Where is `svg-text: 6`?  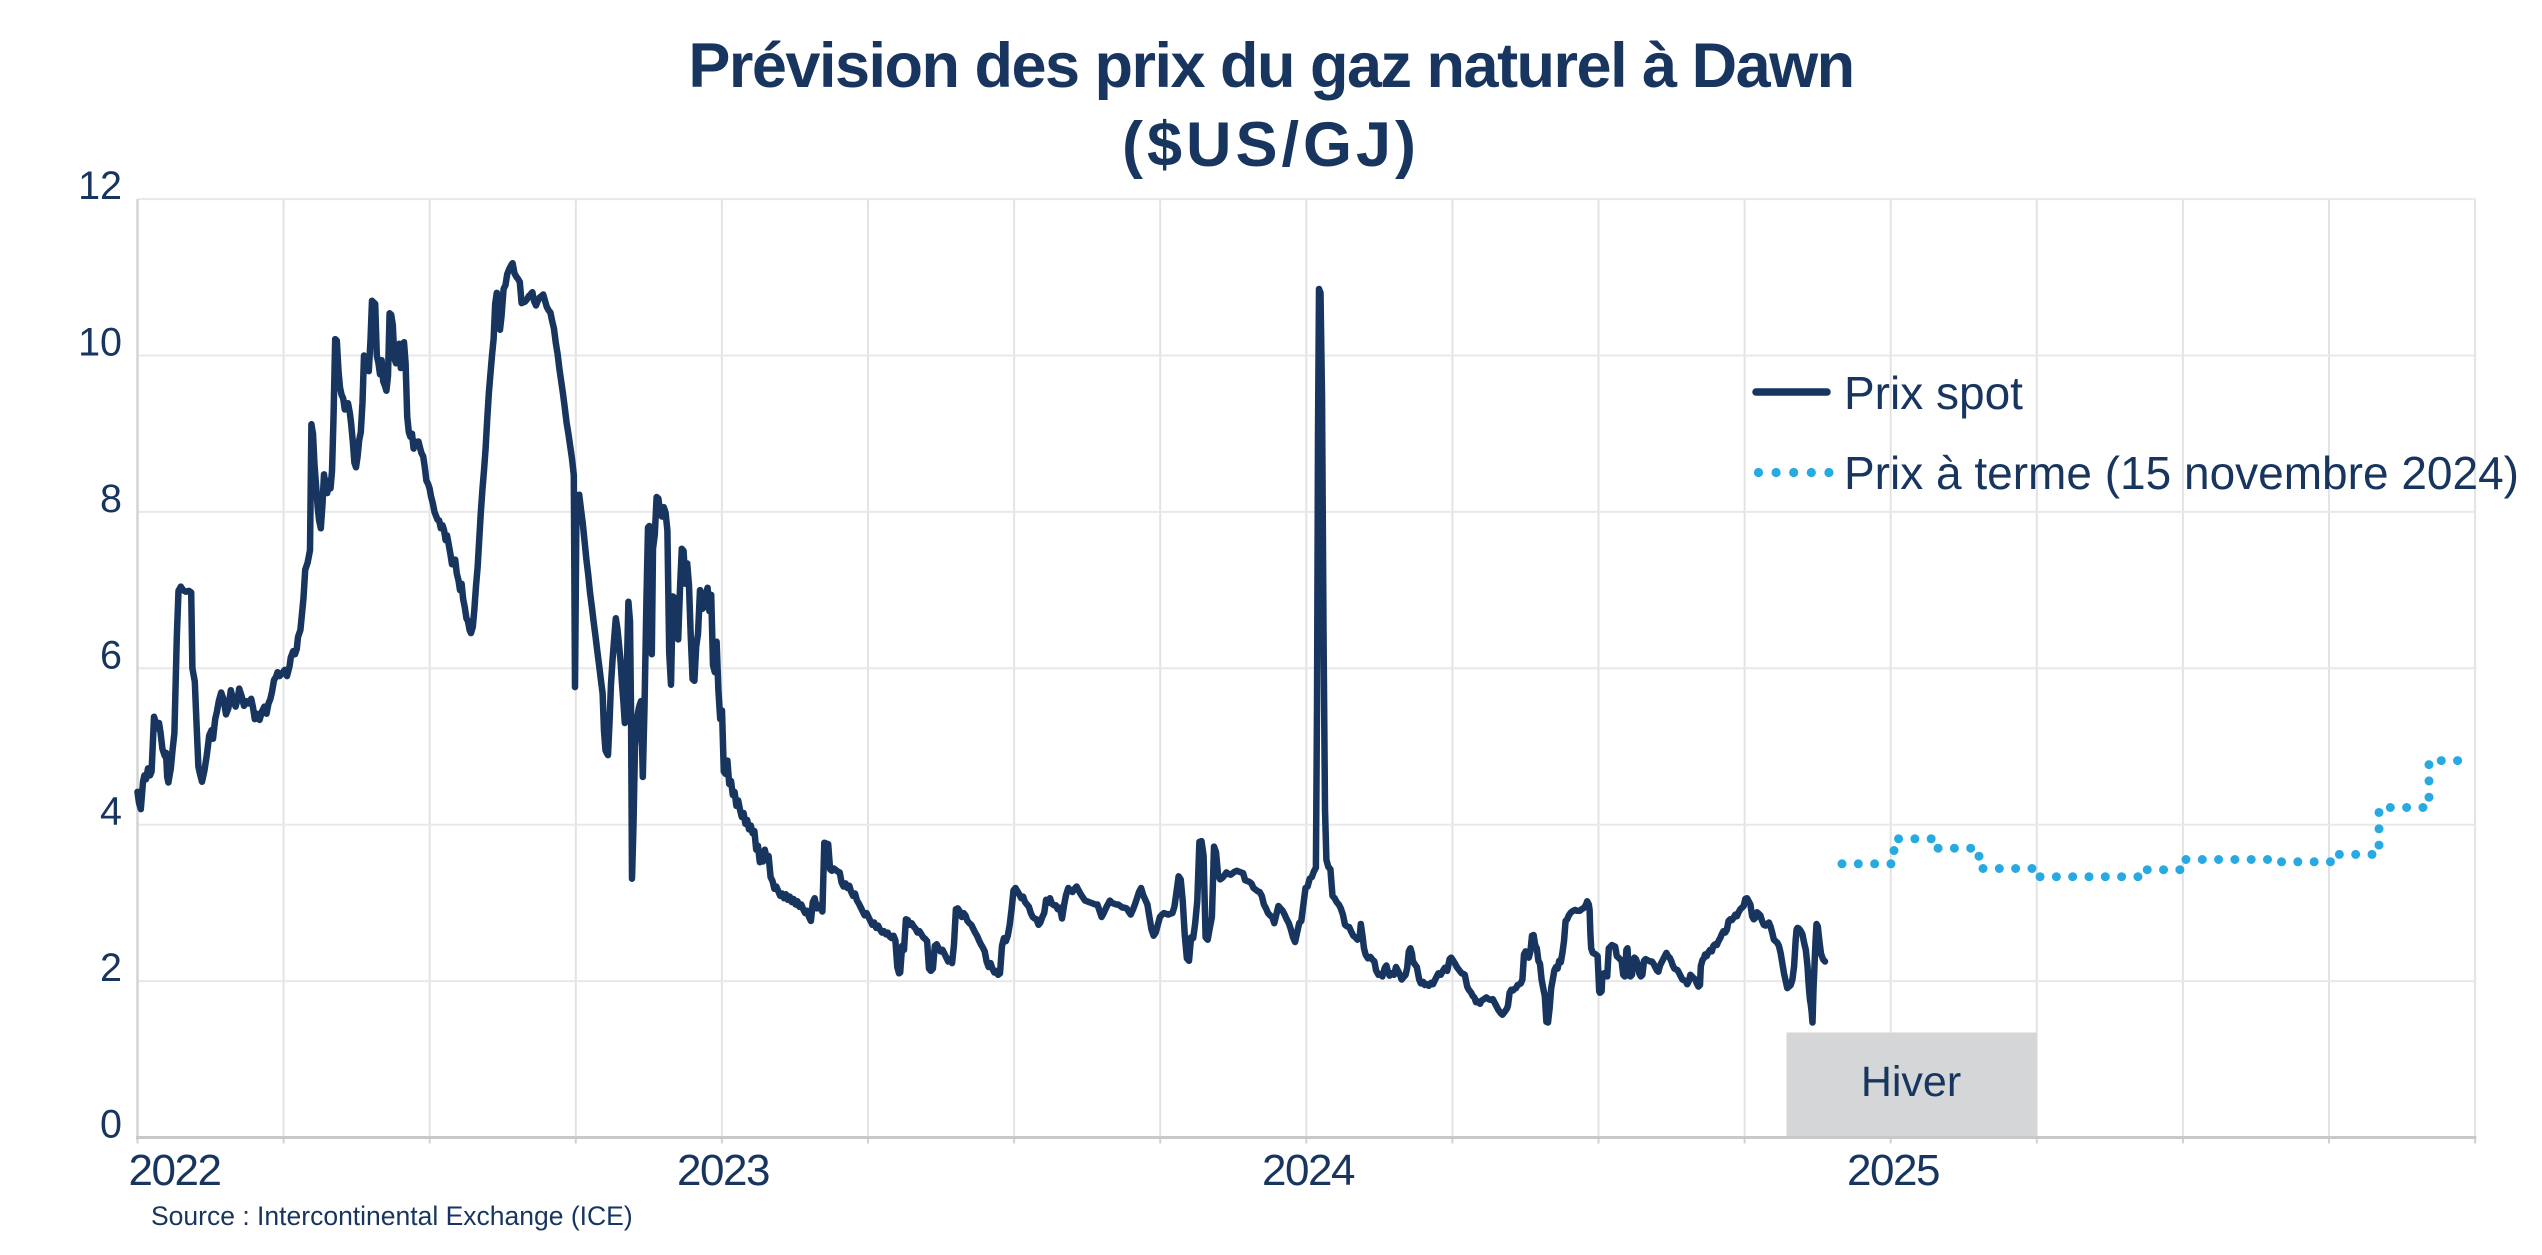 svg-text: 6 is located at coordinates (111, 655).